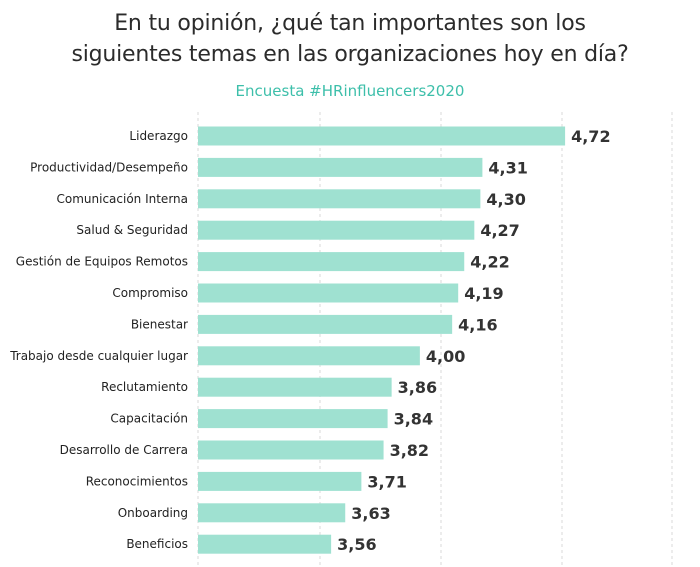 Image resolution: width=700 pixels, height=567 pixels. Describe the element at coordinates (149, 419) in the screenshot. I see `category-label-capacitacion: Capacitación` at that location.